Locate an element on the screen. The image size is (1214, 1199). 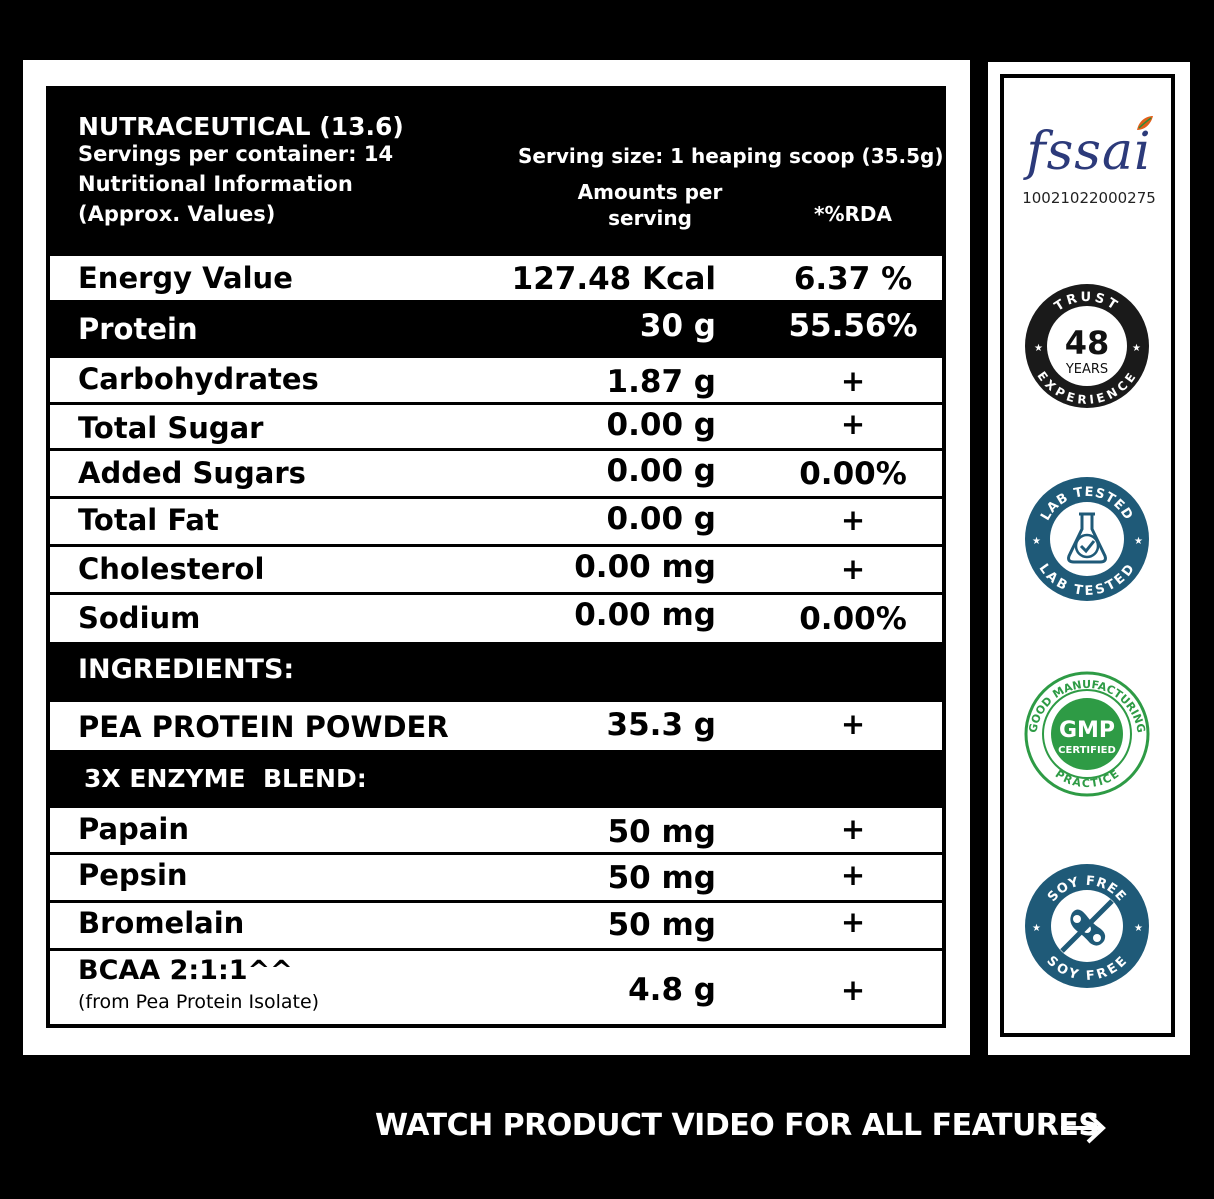
ingredient-label: Pepsin is located at coordinates (133, 875).